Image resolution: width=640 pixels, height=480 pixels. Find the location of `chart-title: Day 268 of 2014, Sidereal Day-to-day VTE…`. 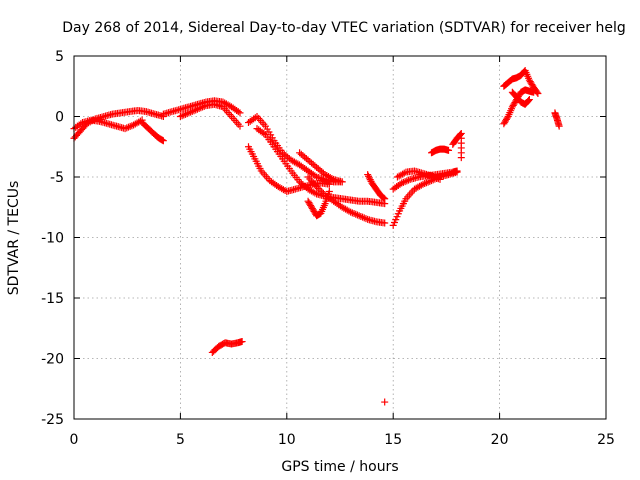

chart-title: Day 268 of 2014, Sidereal Day-to-day VTE… is located at coordinates (343, 28).